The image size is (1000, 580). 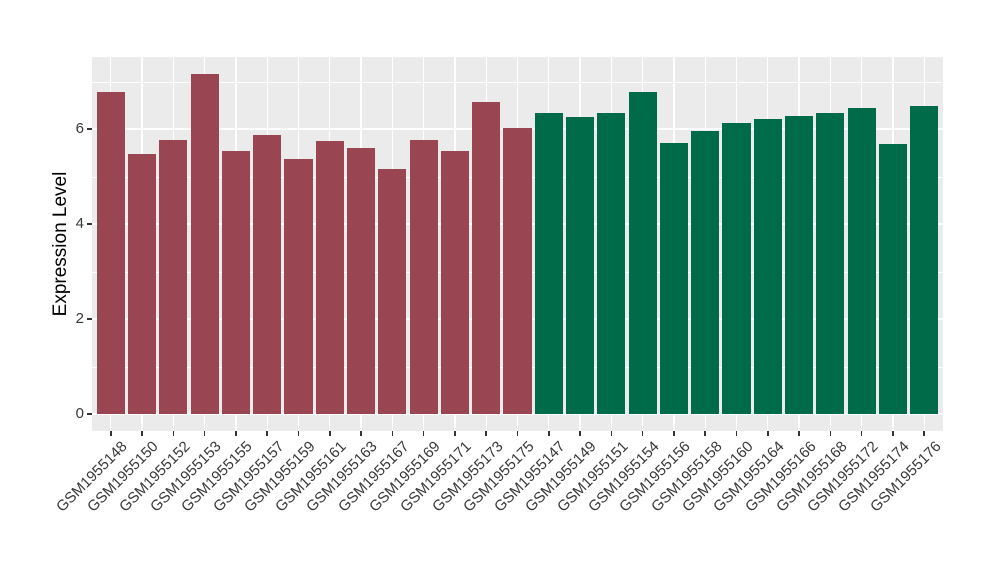 What do you see at coordinates (142, 283) in the screenshot?
I see `bar-GSM1955150` at bounding box center [142, 283].